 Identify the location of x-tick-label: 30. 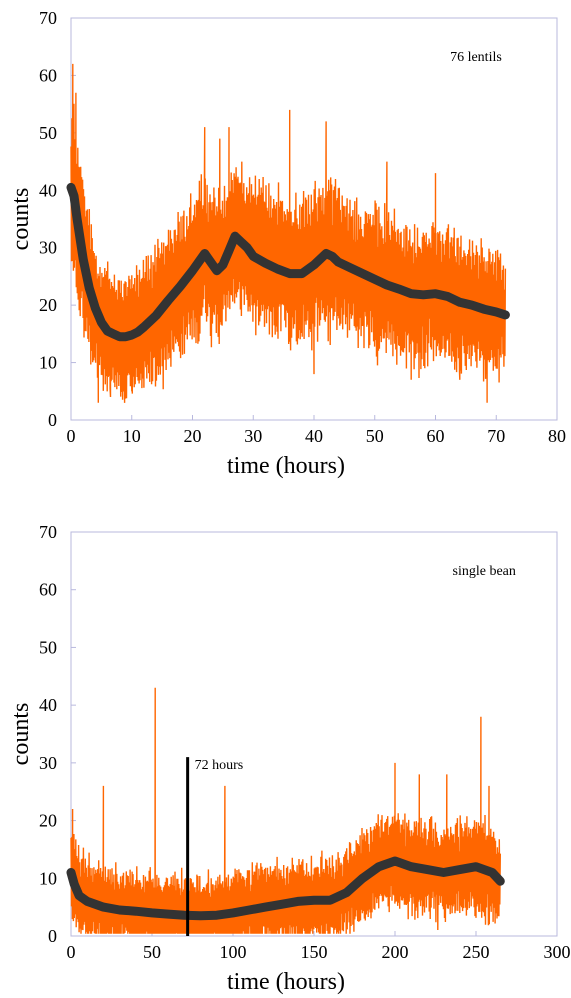
(253, 436).